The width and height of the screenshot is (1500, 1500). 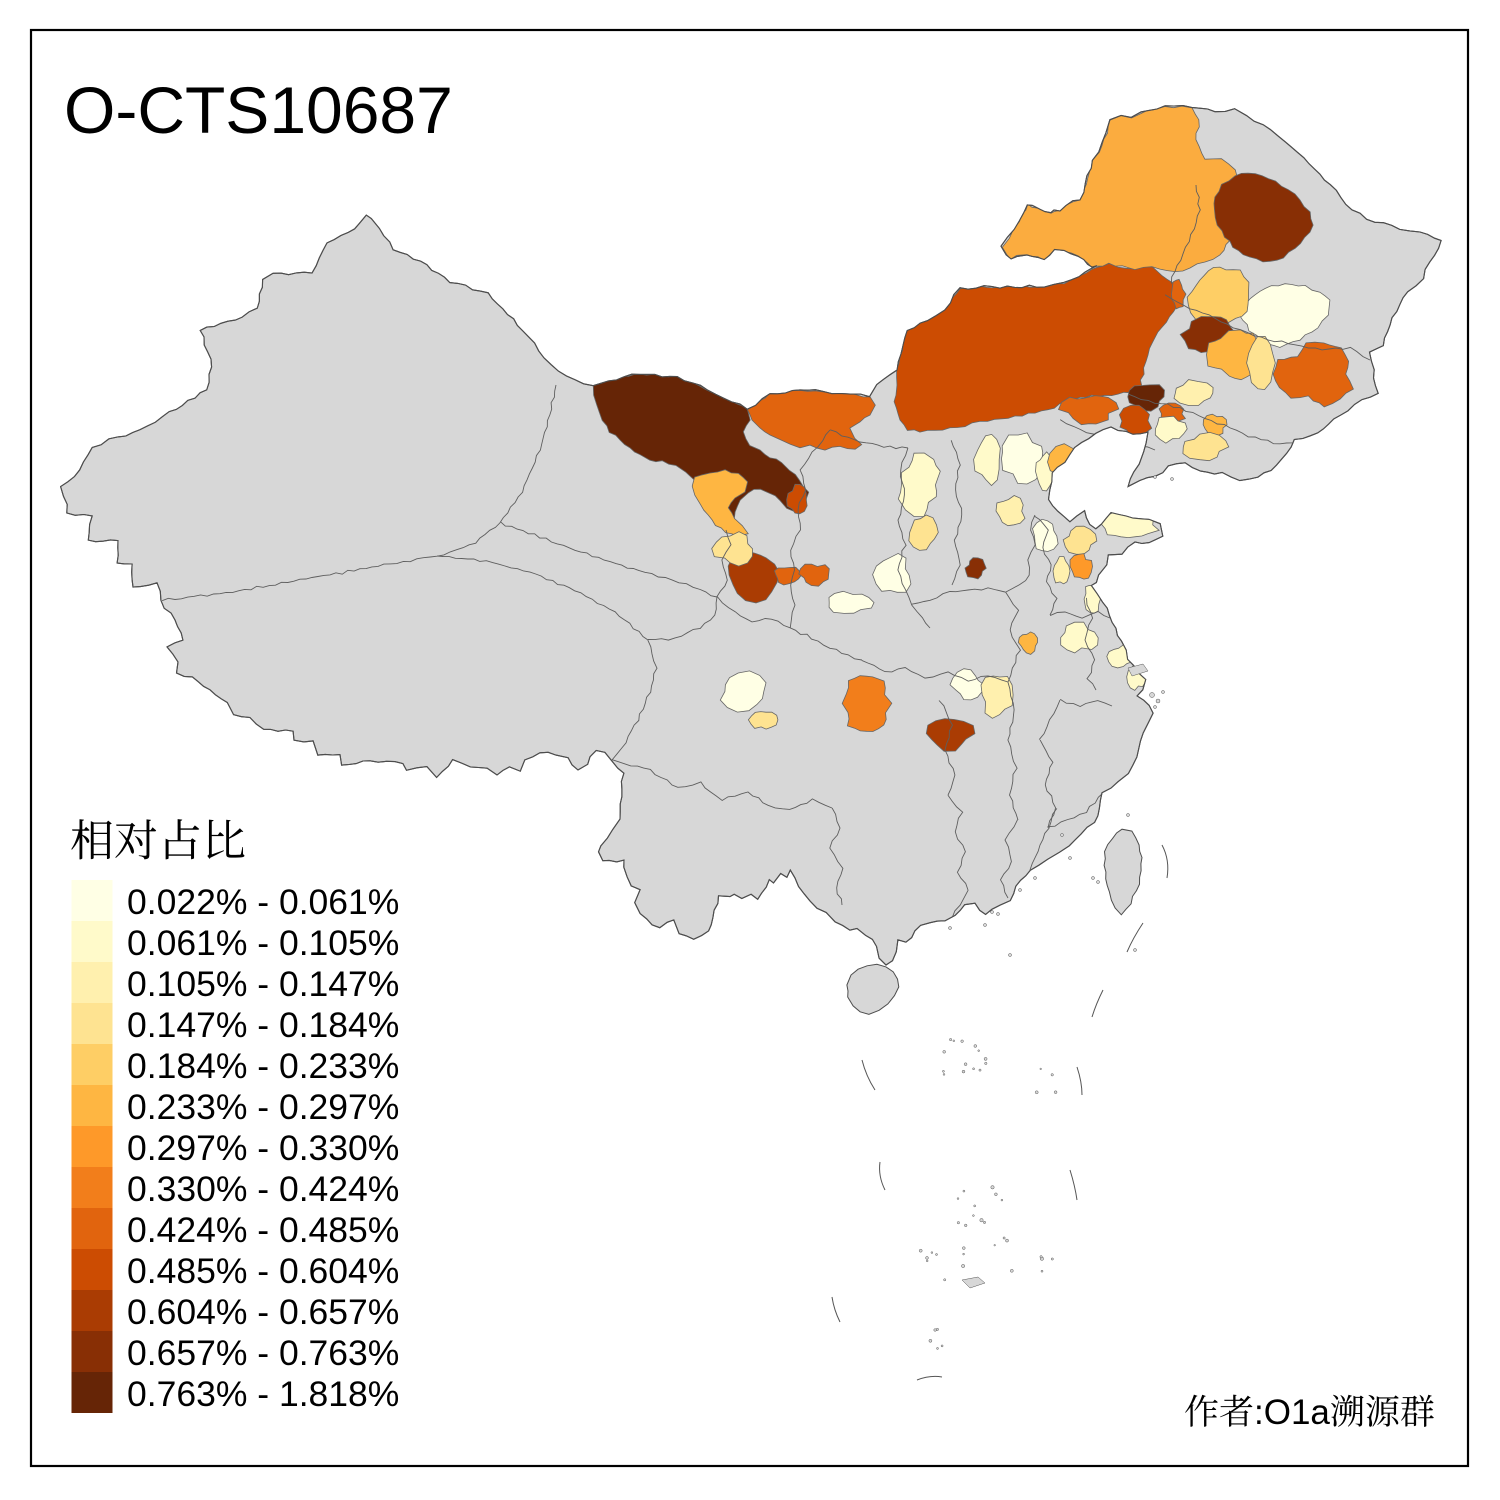 I want to click on svg-text: O-CTS10687, so click(x=258, y=110).